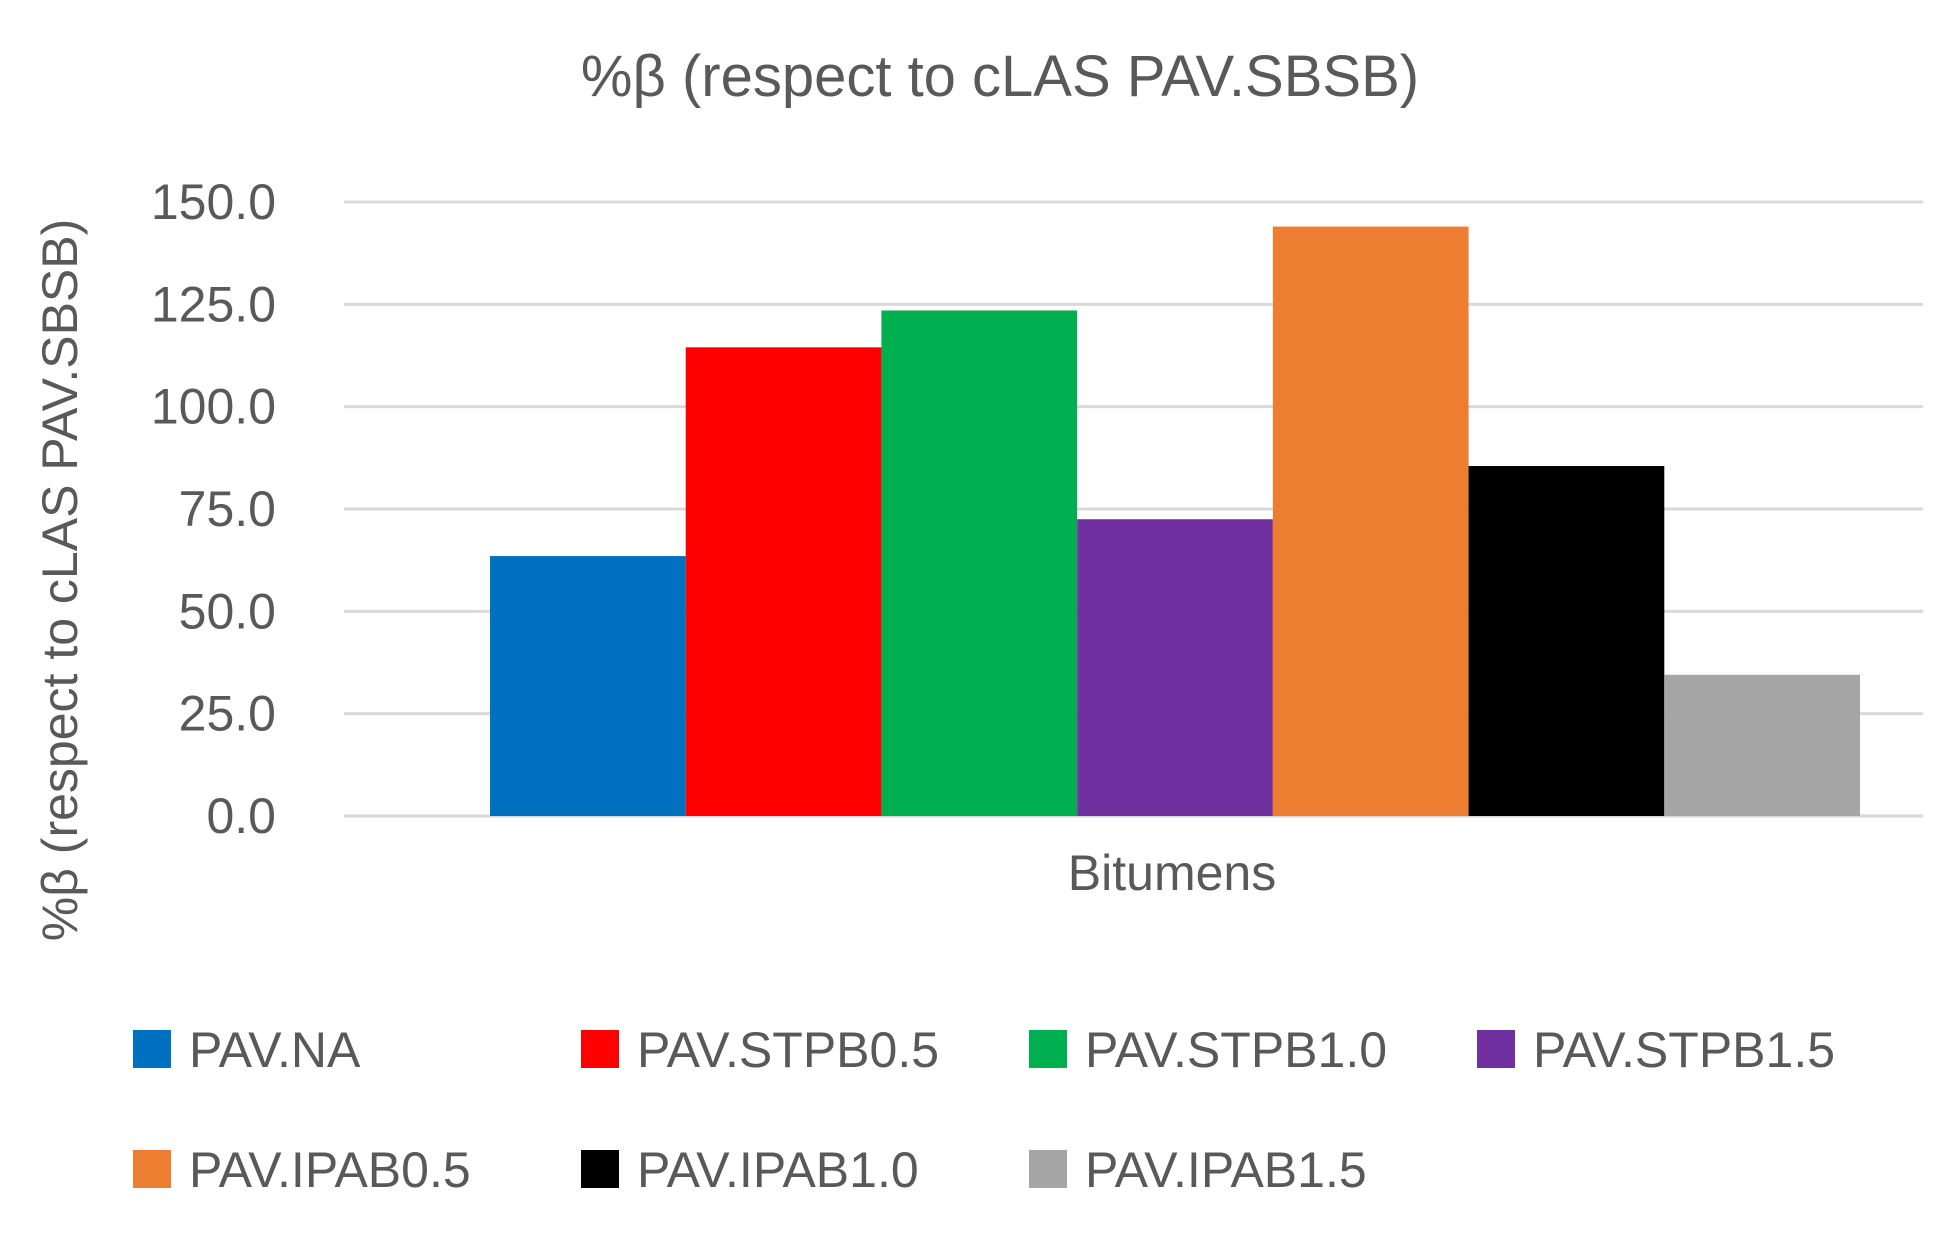 This screenshot has height=1234, width=1956. I want to click on legend-item: PAV.STPB1.5, so click(1656, 1050).